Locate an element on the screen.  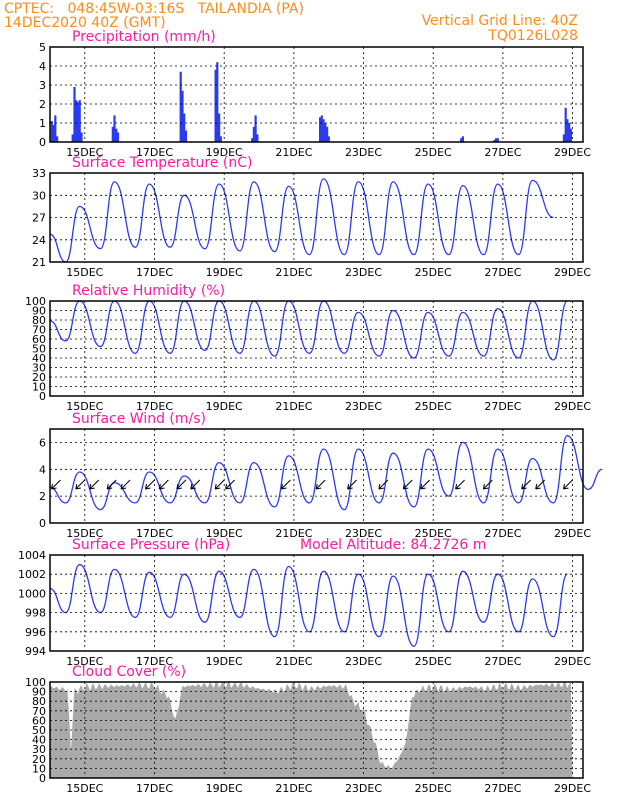
y-tick-label: 21 is located at coordinates (39, 262).